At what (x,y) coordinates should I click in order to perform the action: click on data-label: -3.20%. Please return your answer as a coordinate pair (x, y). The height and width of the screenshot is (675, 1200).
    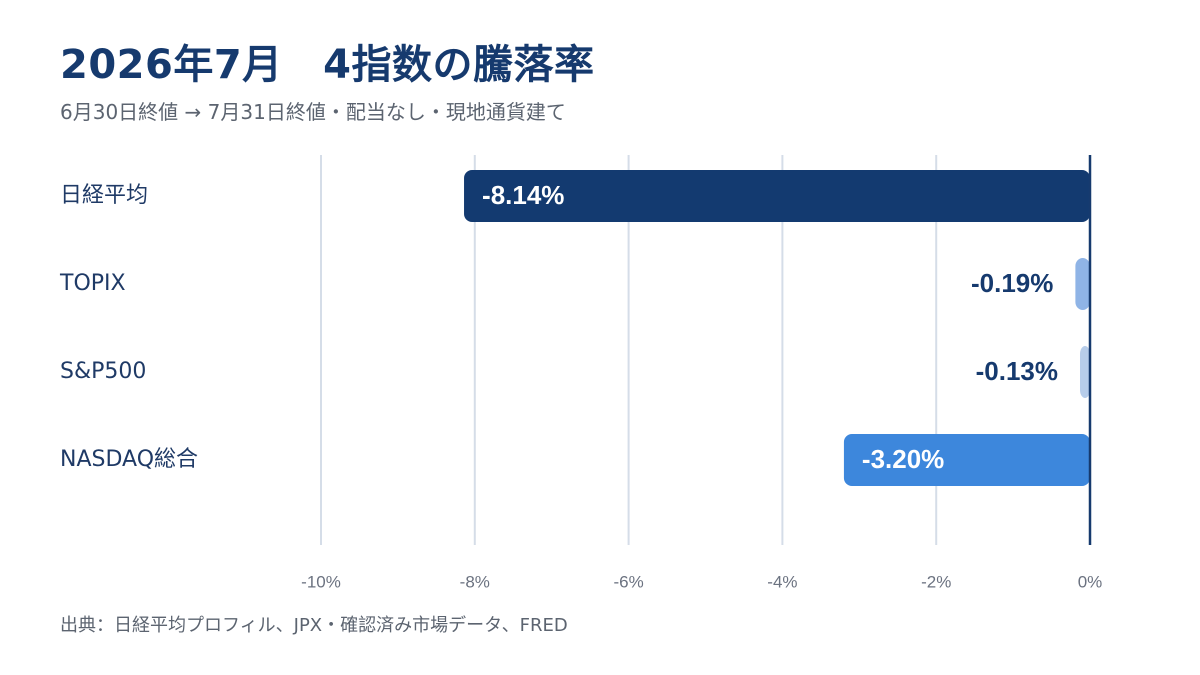
    Looking at the image, I should click on (903, 459).